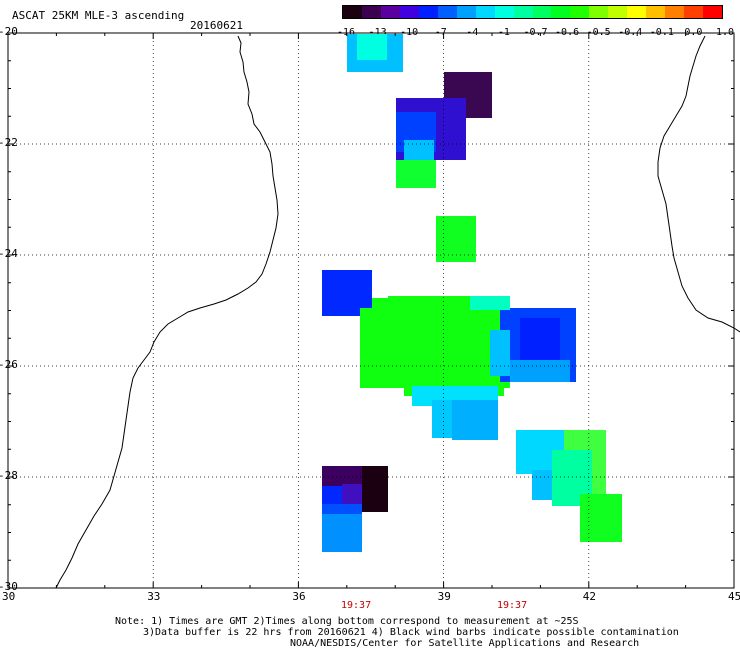 This screenshot has height=650, width=740. Describe the element at coordinates (98, 15) in the screenshot. I see `map-title: ASCAT 25KM MLE-3 ascending` at that location.